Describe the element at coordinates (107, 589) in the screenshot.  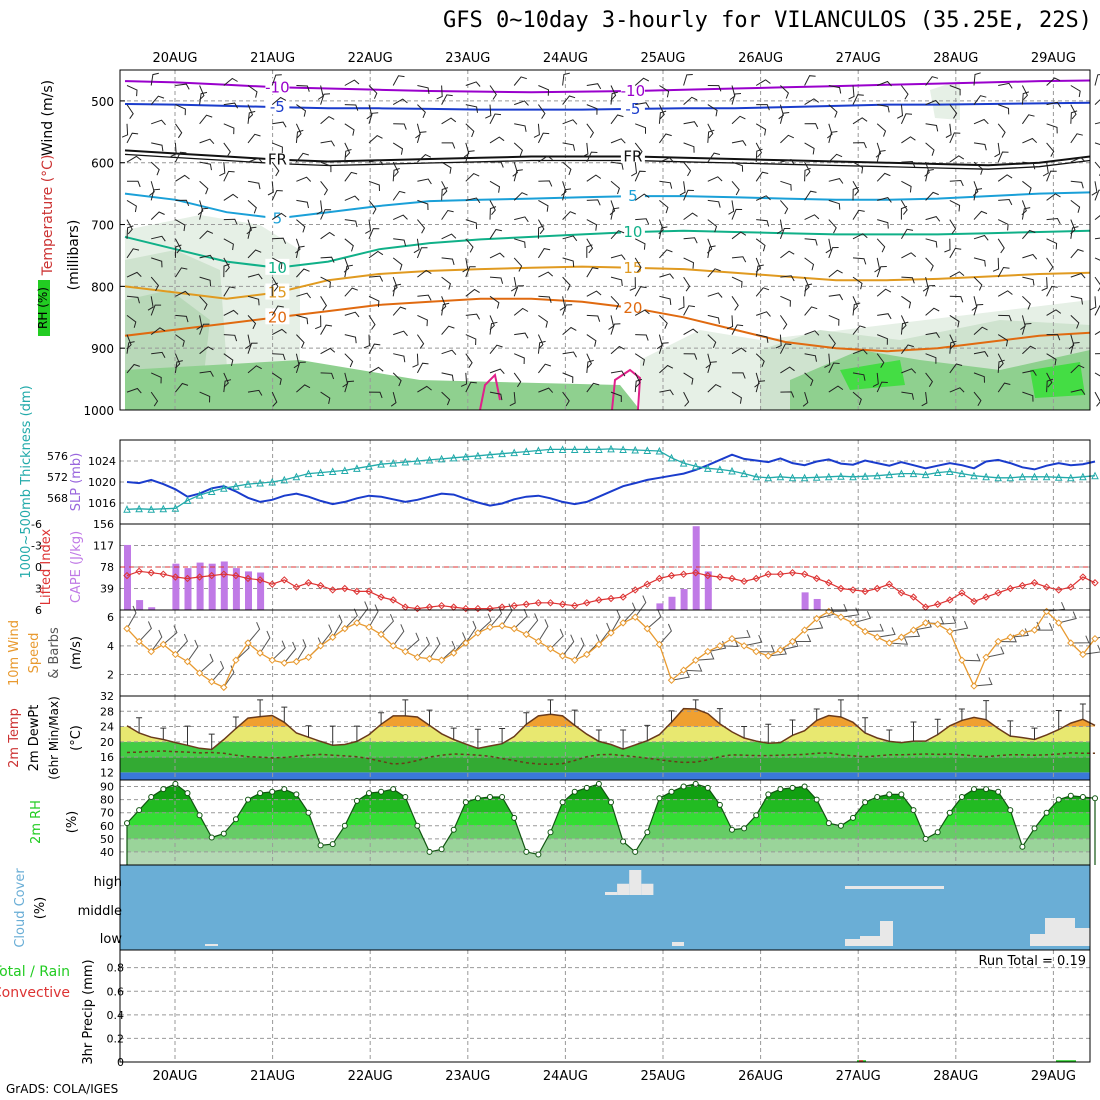
I see `cape-tick-label: 39` at that location.